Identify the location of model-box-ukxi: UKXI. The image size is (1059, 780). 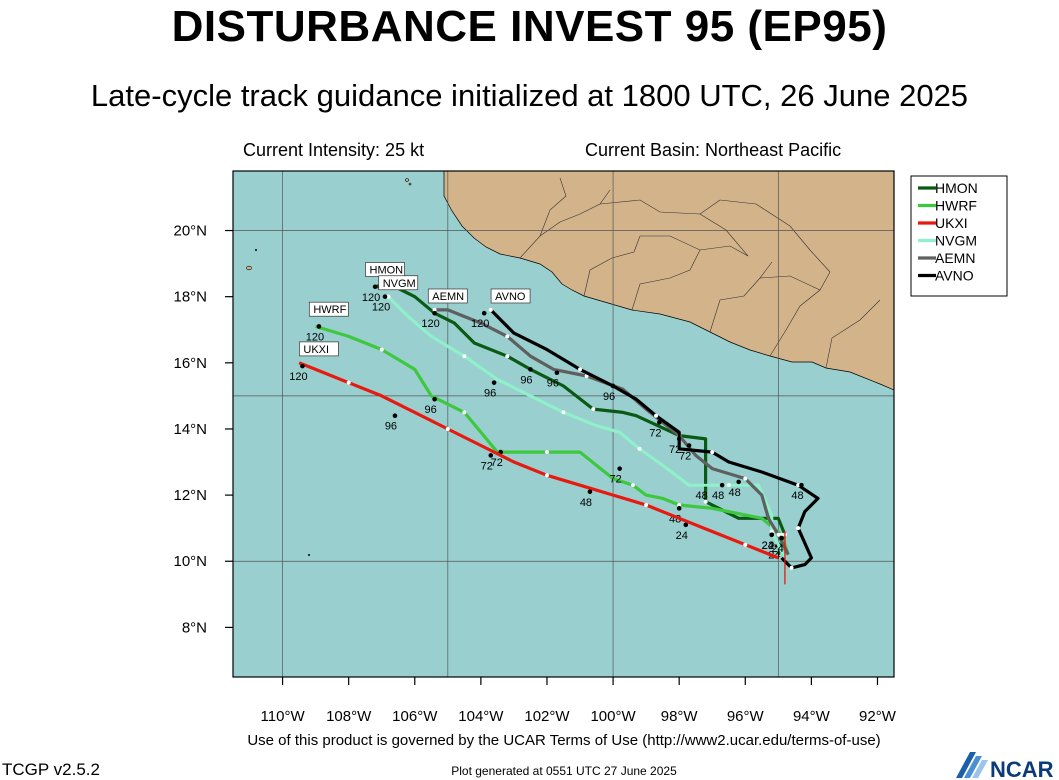
(319, 349).